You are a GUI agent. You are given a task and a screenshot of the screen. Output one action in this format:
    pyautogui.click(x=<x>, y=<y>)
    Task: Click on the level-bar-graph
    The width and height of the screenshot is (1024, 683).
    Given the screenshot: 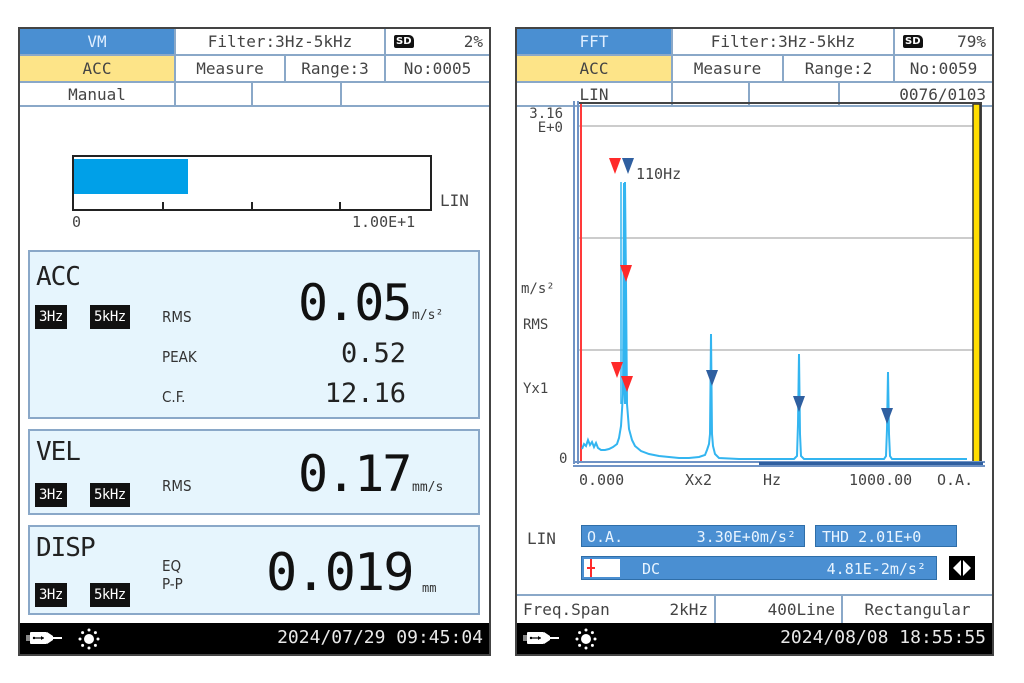 What is the action you would take?
    pyautogui.click(x=252, y=183)
    